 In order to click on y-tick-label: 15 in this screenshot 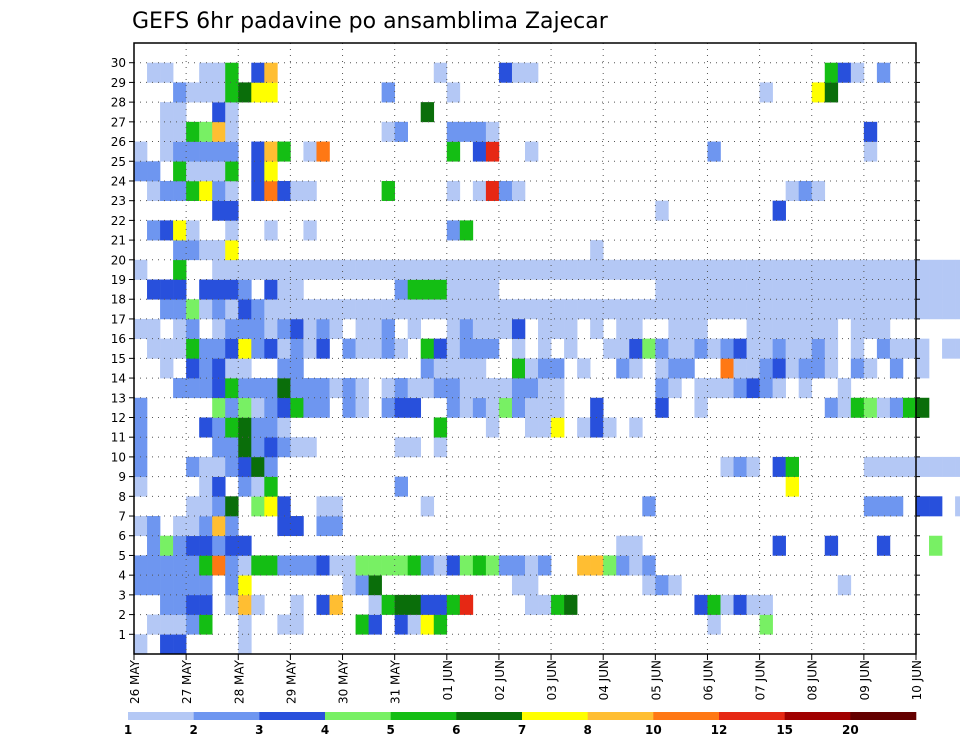, I will do `click(118, 359)`.